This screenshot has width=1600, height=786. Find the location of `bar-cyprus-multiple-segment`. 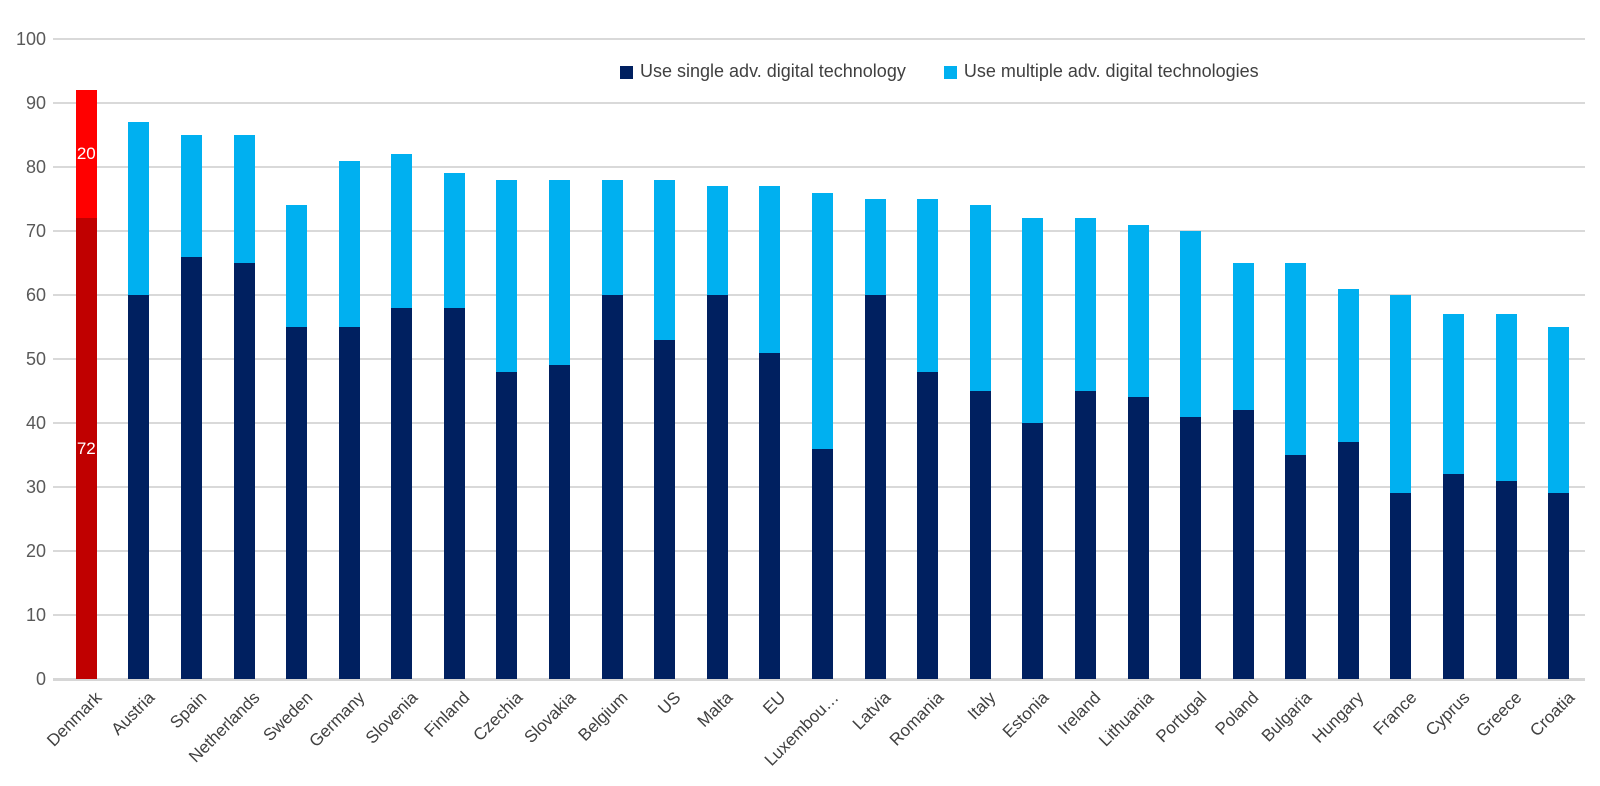

bar-cyprus-multiple-segment is located at coordinates (1454, 394).